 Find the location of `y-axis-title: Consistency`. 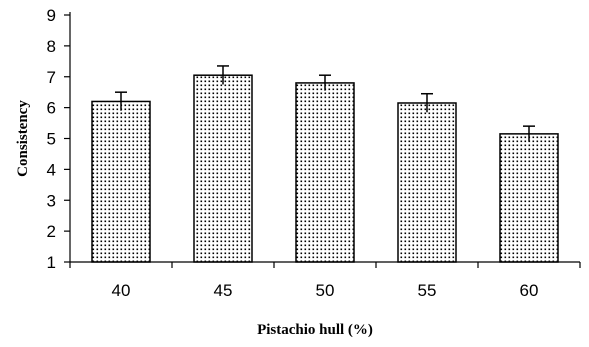

y-axis-title: Consistency is located at coordinates (23, 138).